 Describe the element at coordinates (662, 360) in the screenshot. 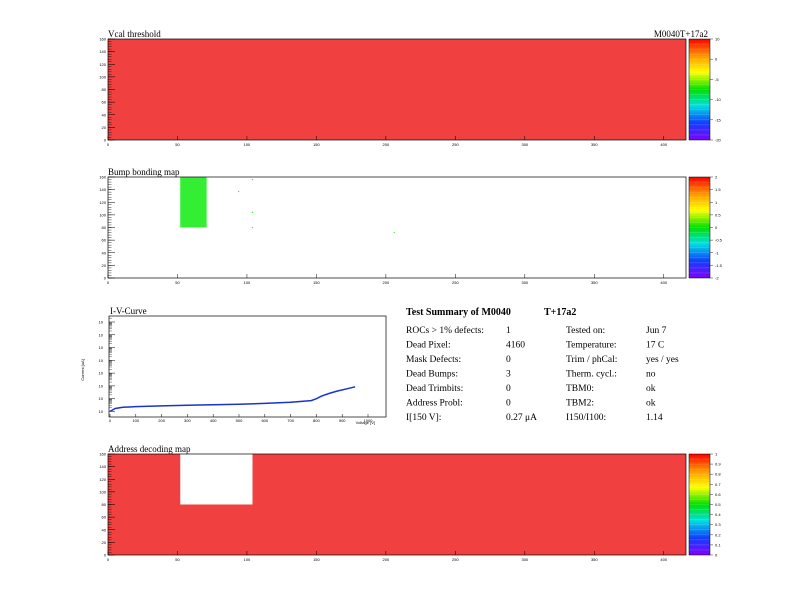

I see `summary-right-value: yes / yes` at that location.